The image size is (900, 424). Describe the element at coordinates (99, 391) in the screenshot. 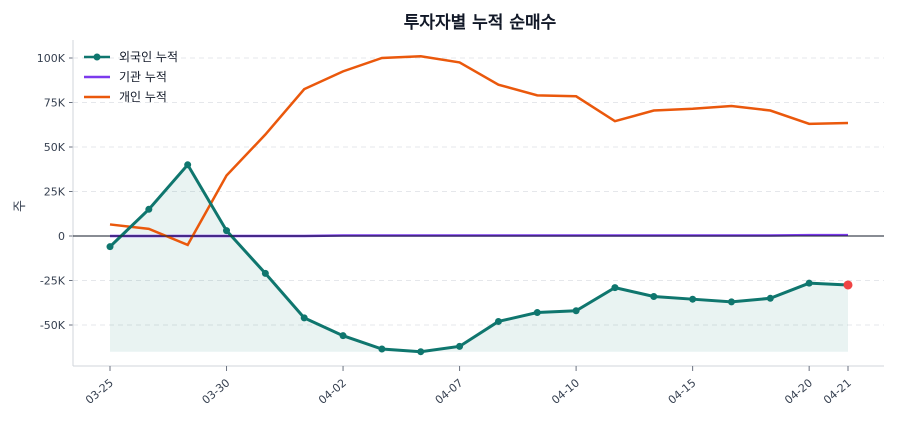

I see `x-tick-label: 03-25` at that location.